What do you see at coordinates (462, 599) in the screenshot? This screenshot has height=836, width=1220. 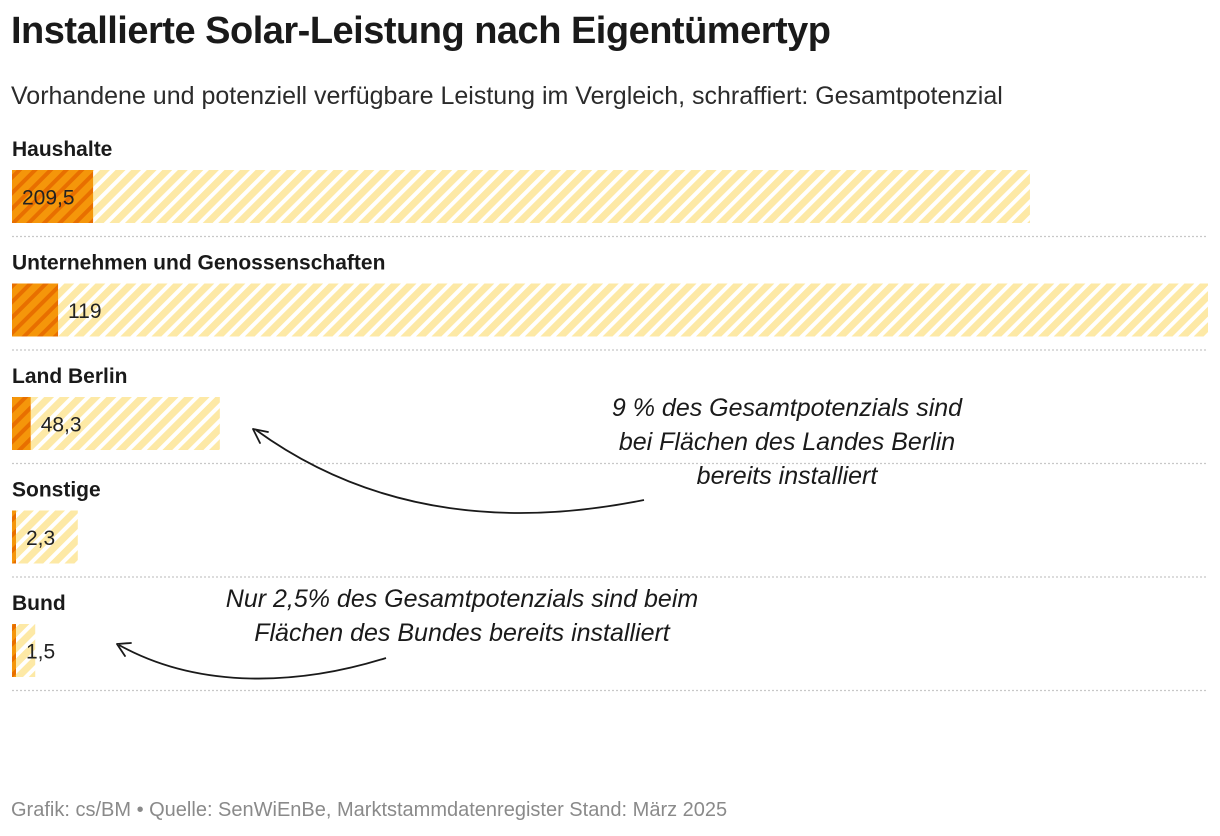 I see `annotation-text-line: Nur 2,5% des Gesamtpotenzials sind beim` at bounding box center [462, 599].